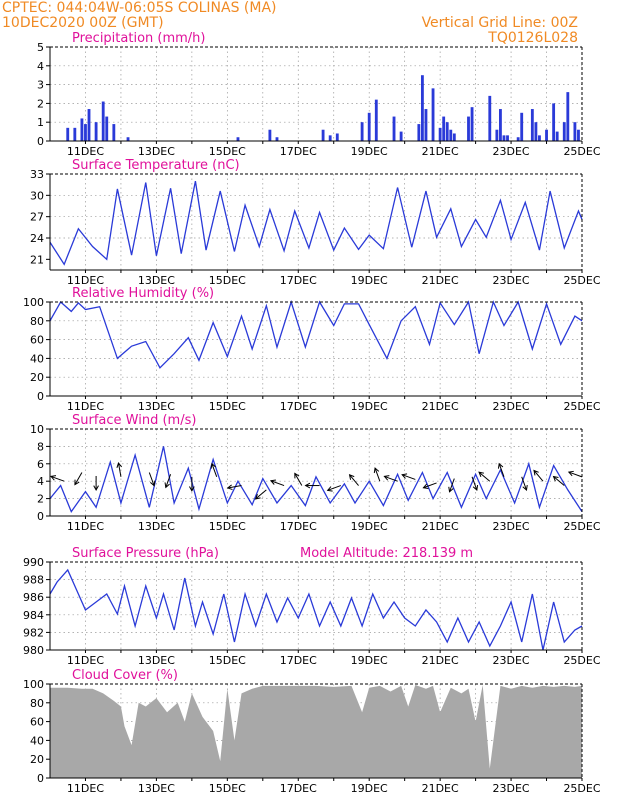  What do you see at coordinates (139, 8) in the screenshot?
I see `header-station: CPTEC: 044:04W-06:05S COLINAS (MA)` at bounding box center [139, 8].